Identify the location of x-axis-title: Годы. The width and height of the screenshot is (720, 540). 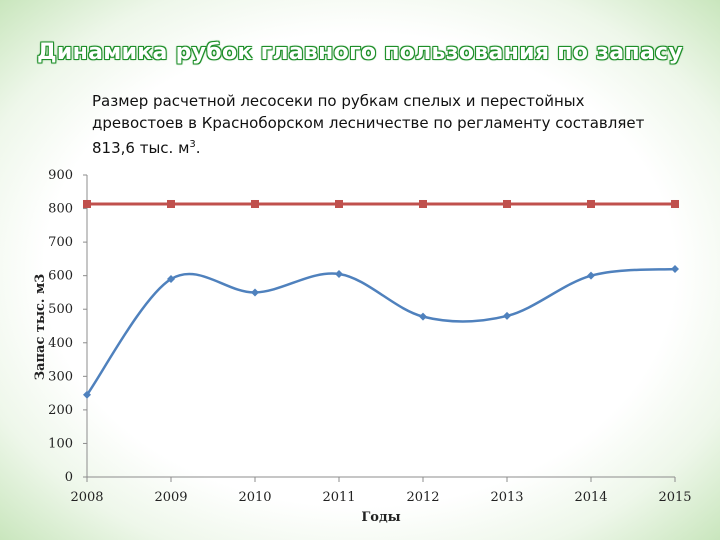
(380, 517).